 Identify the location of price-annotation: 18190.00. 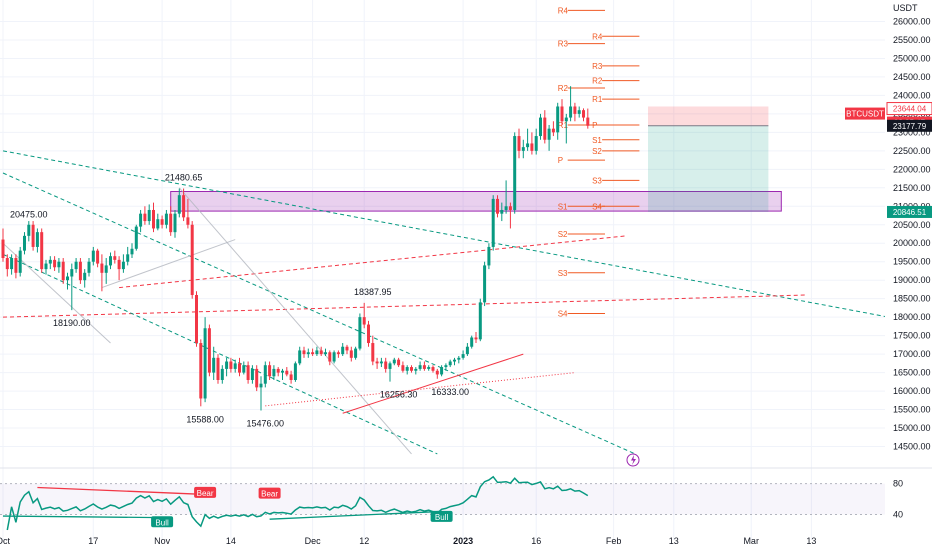
(72, 323).